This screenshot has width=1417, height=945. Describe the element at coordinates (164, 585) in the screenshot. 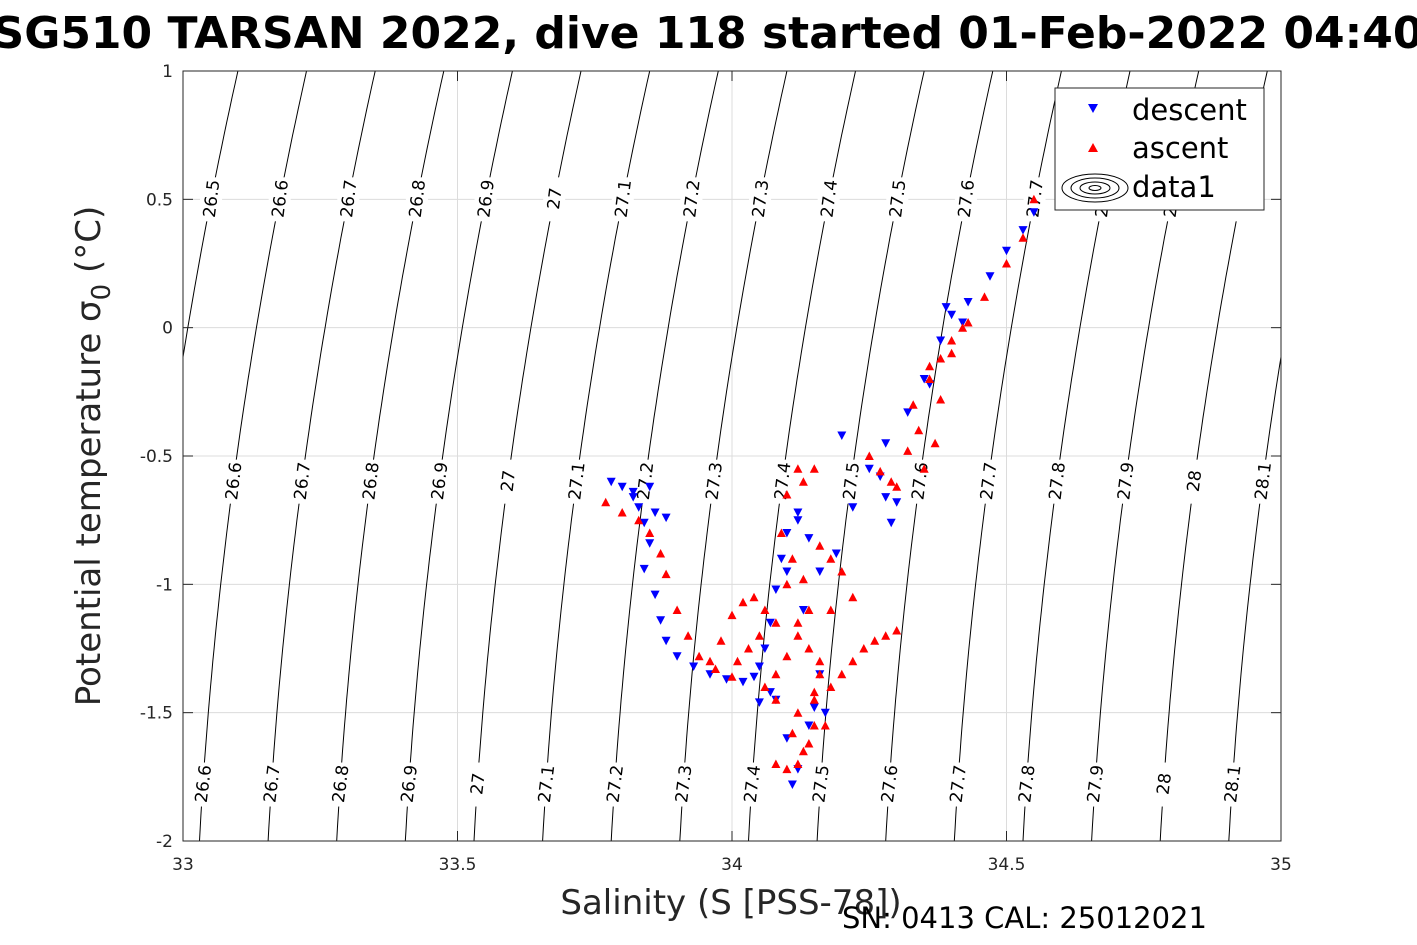

I see `y-tick-label: -1` at that location.